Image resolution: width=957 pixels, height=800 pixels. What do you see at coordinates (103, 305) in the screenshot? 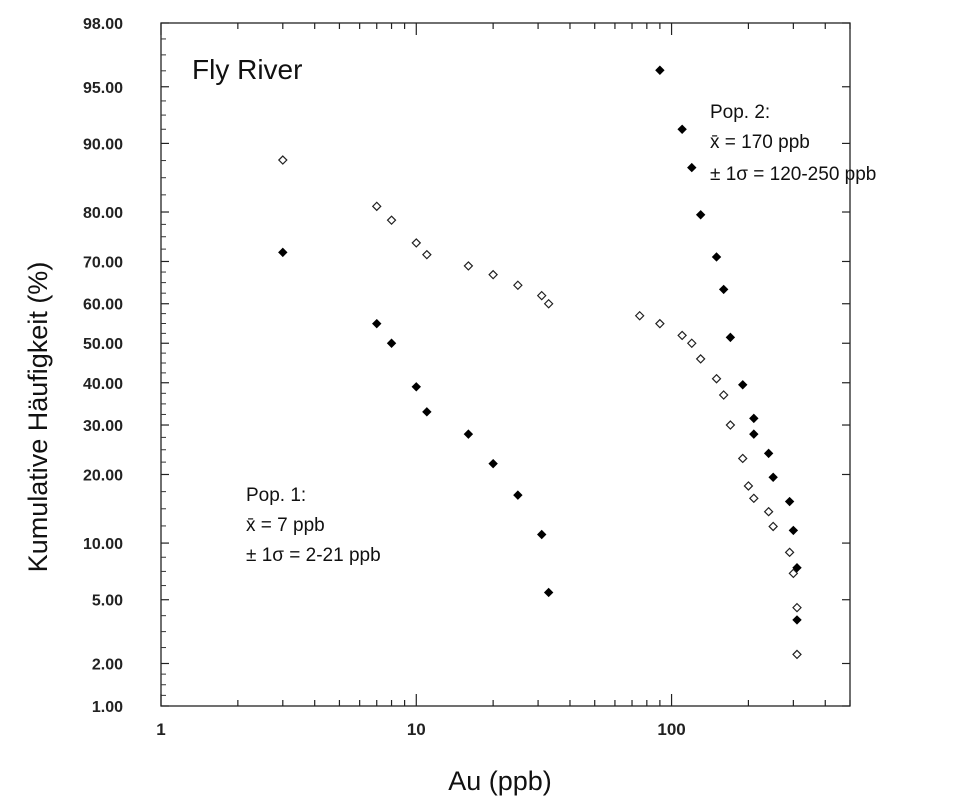
I see `y-tick-label: 60.00` at bounding box center [103, 305].